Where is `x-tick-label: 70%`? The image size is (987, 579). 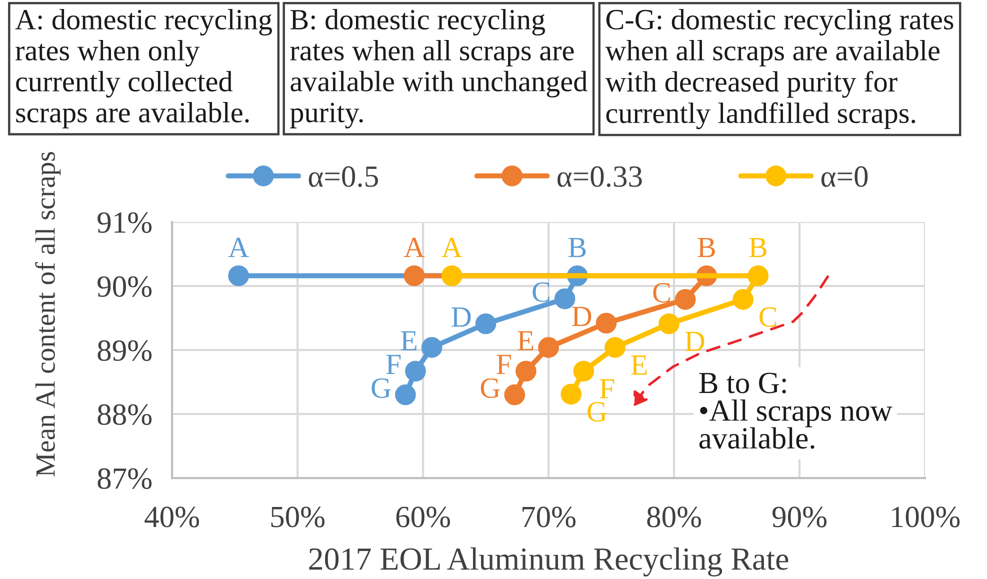 x-tick-label: 70% is located at coordinates (549, 517).